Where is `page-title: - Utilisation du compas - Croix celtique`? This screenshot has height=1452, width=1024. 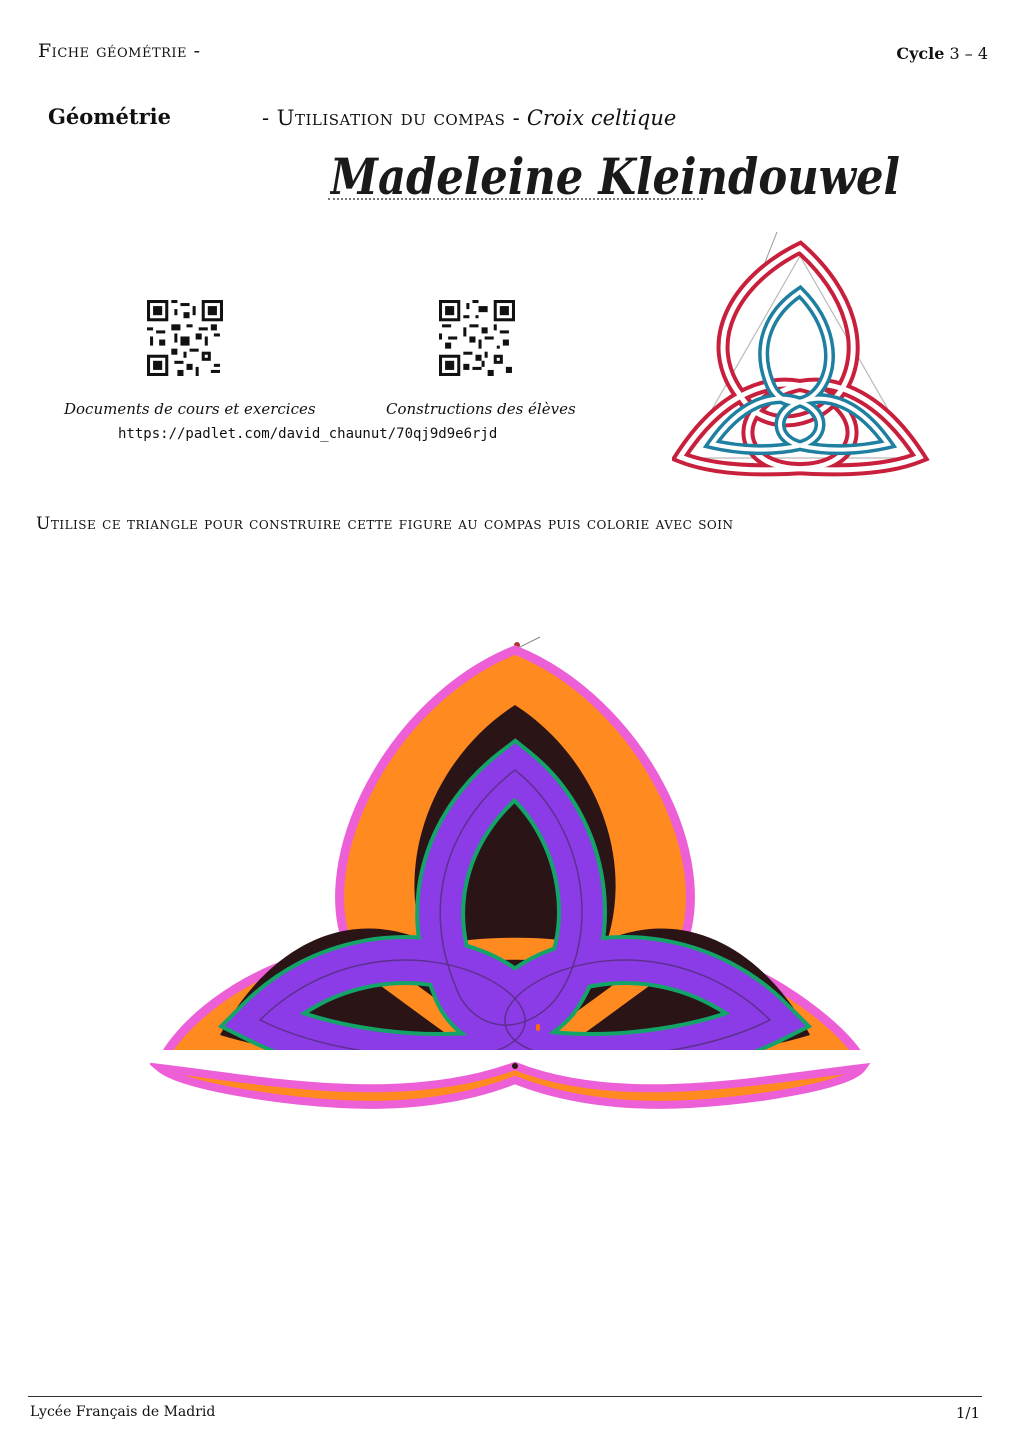 page-title: - Utilisation du compas - Croix celtique is located at coordinates (469, 118).